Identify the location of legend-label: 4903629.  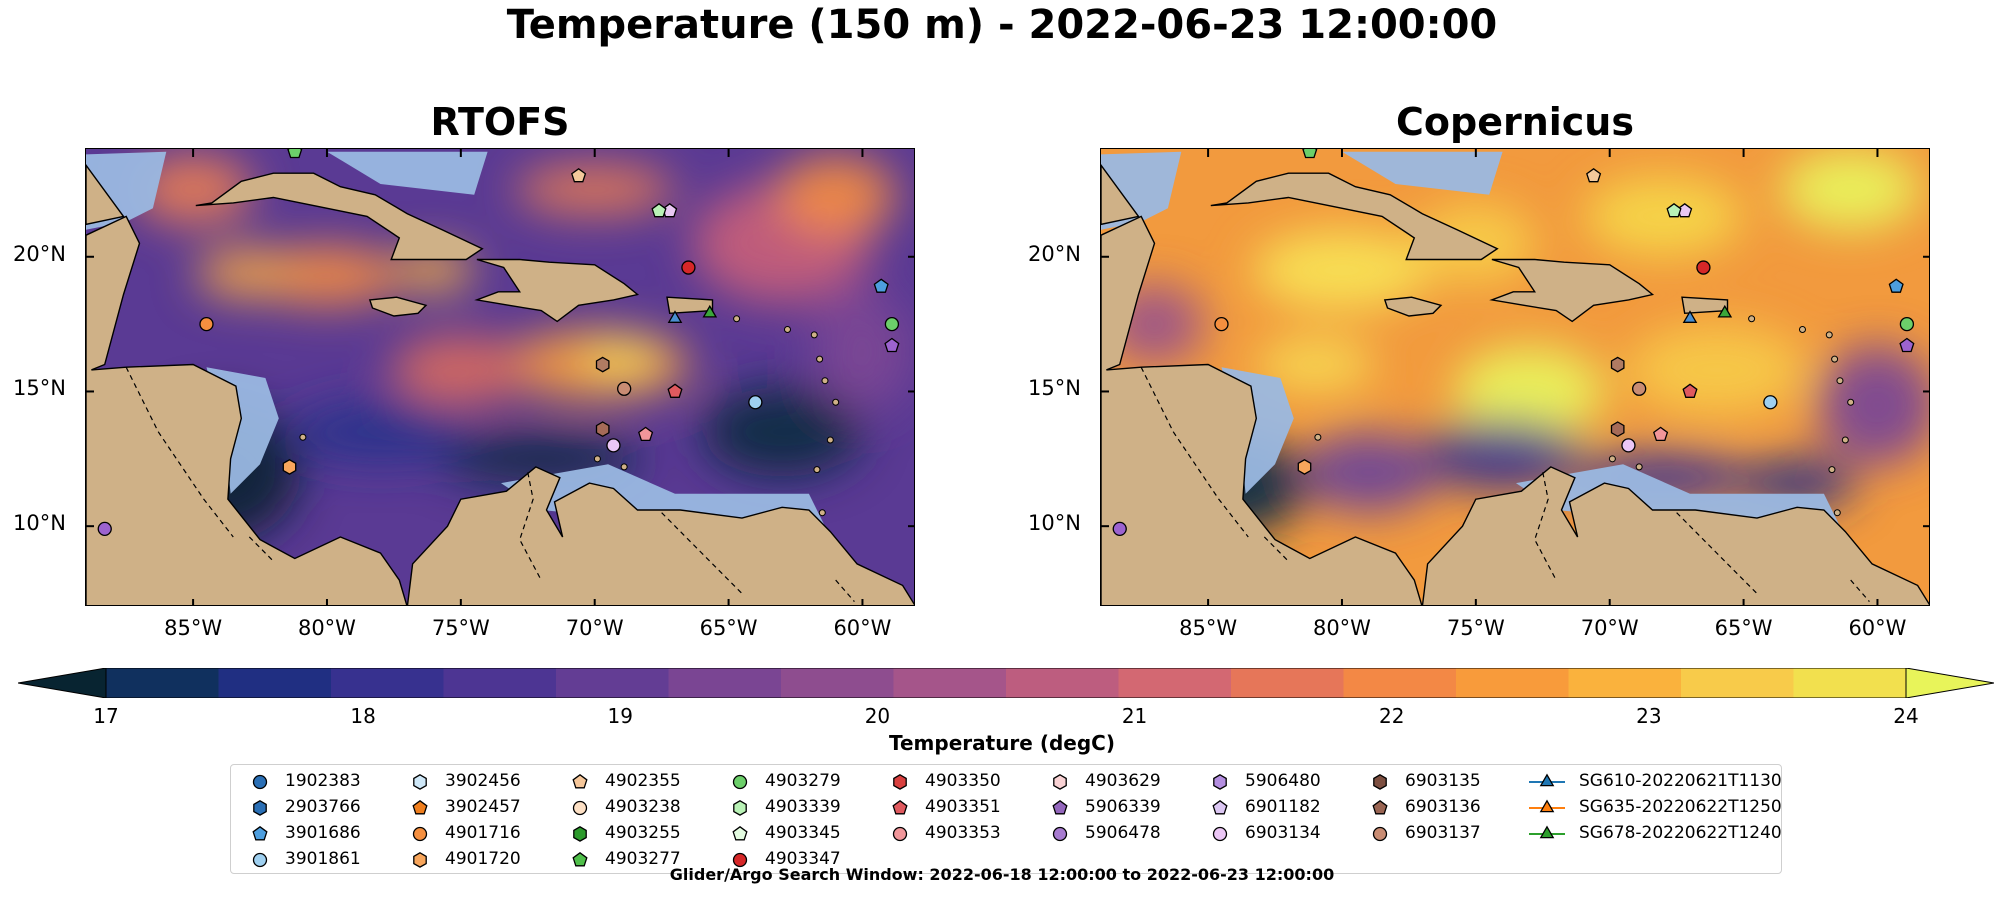
(1123, 781).